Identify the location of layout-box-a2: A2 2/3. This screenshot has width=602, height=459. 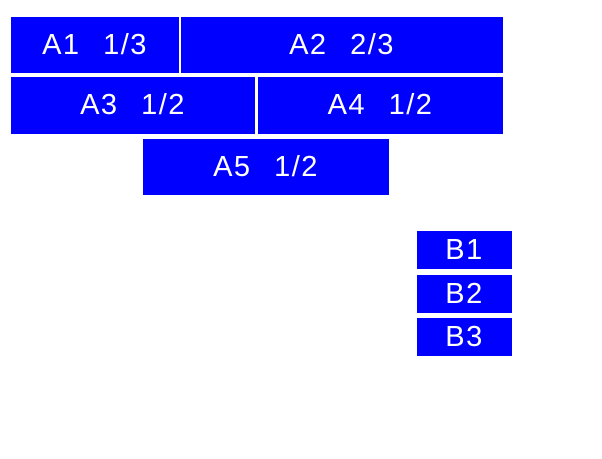
(342, 45).